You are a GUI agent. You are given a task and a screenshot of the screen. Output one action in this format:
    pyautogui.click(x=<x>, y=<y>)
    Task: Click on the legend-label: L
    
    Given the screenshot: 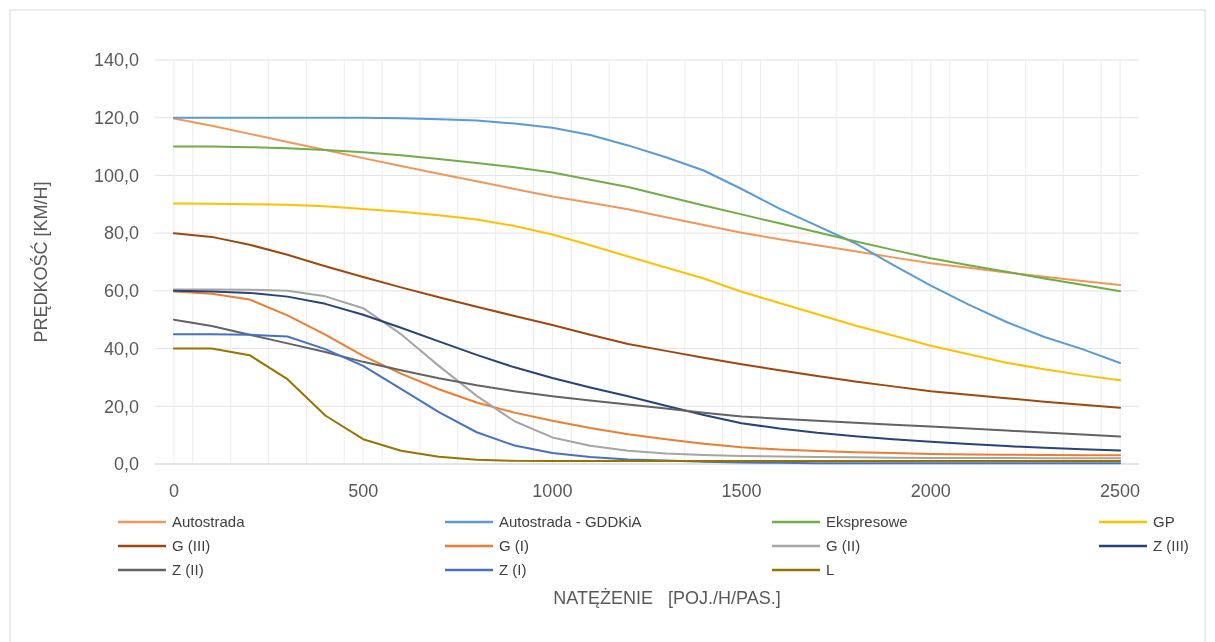 What is the action you would take?
    pyautogui.click(x=830, y=569)
    